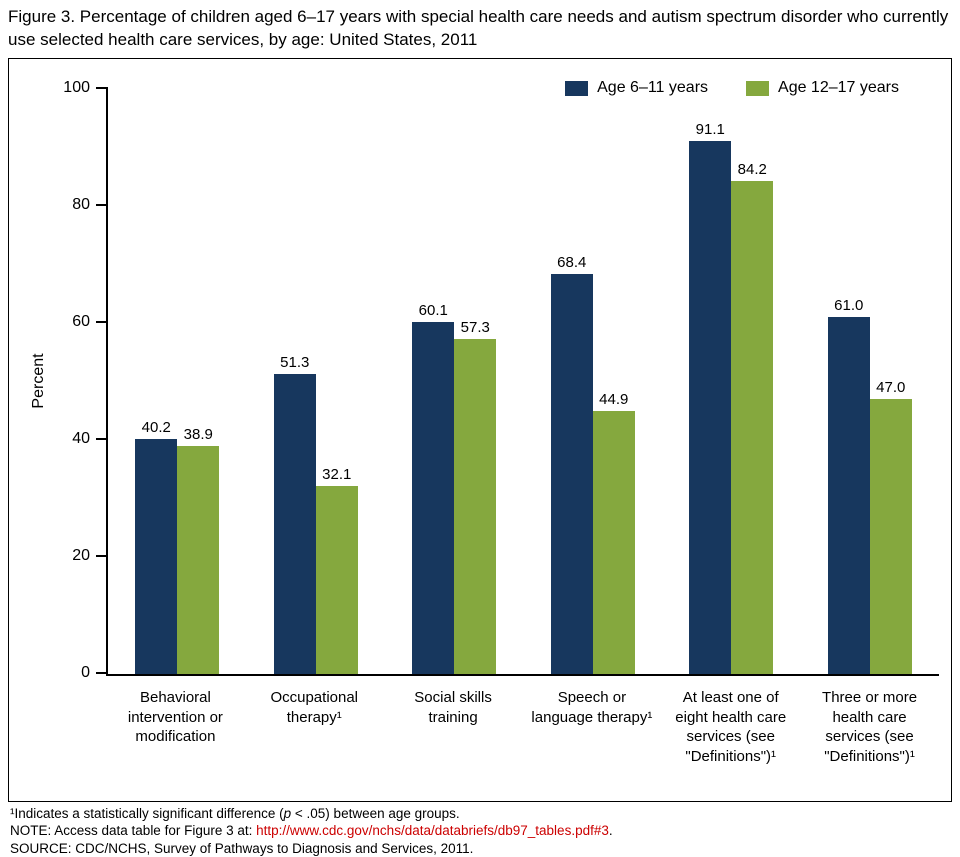 The width and height of the screenshot is (960, 857). I want to click on bar-wrap: 38.9, so click(198, 550).